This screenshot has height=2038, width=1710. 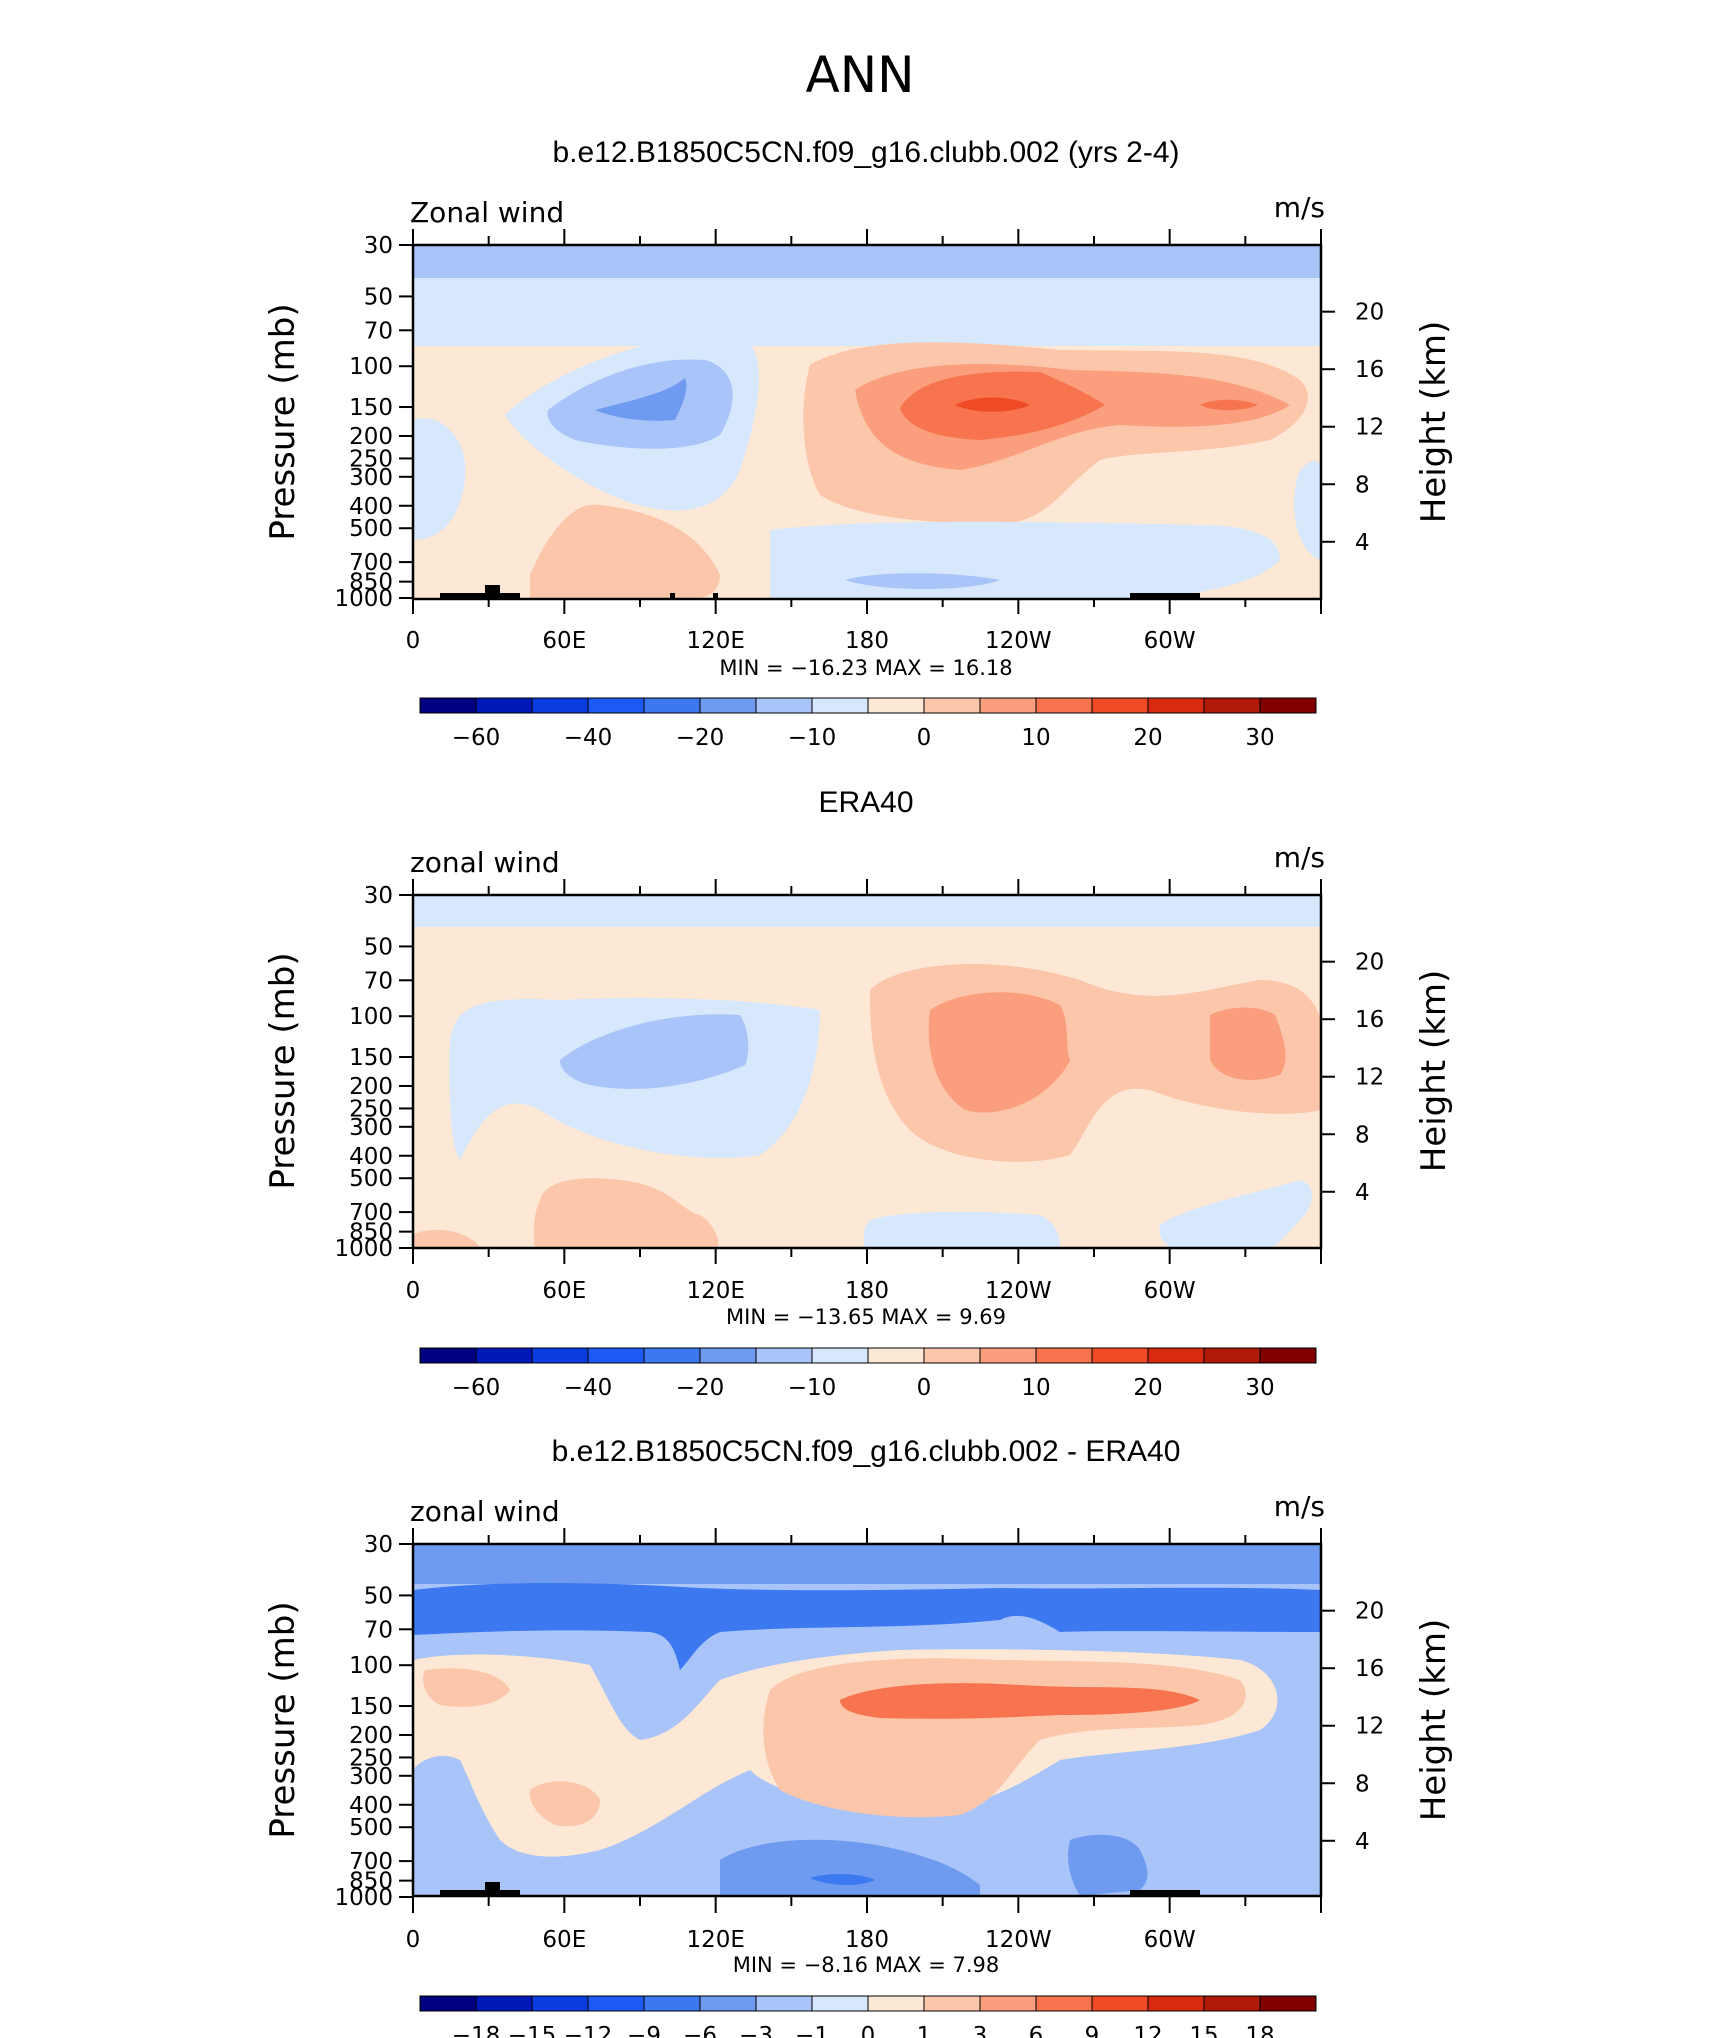 What do you see at coordinates (715, 641) in the screenshot?
I see `x-tick-label: 120E` at bounding box center [715, 641].